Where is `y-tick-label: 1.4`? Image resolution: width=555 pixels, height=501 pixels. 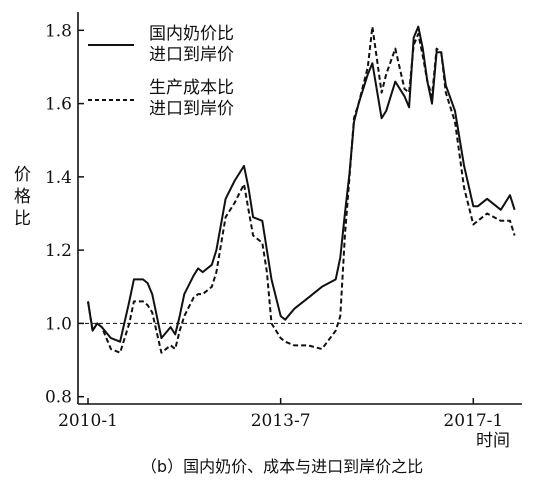
y-tick-label: 1.4 is located at coordinates (58, 178).